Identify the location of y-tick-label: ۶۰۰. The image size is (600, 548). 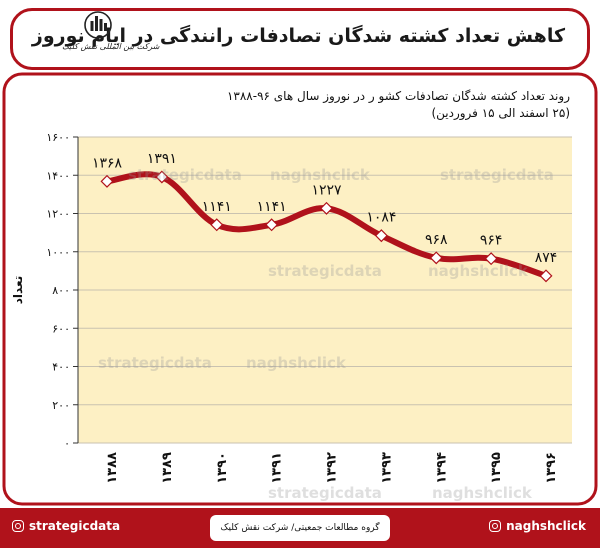
(61, 328).